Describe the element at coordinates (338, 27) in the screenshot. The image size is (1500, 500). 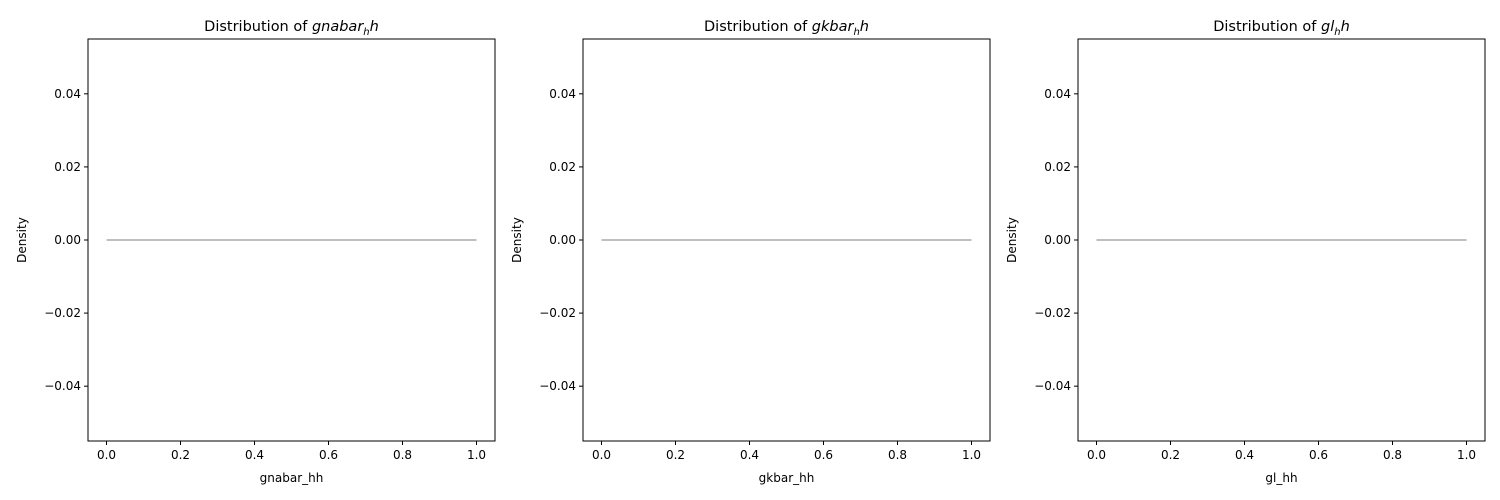
I see `title-variable: gnabar` at that location.